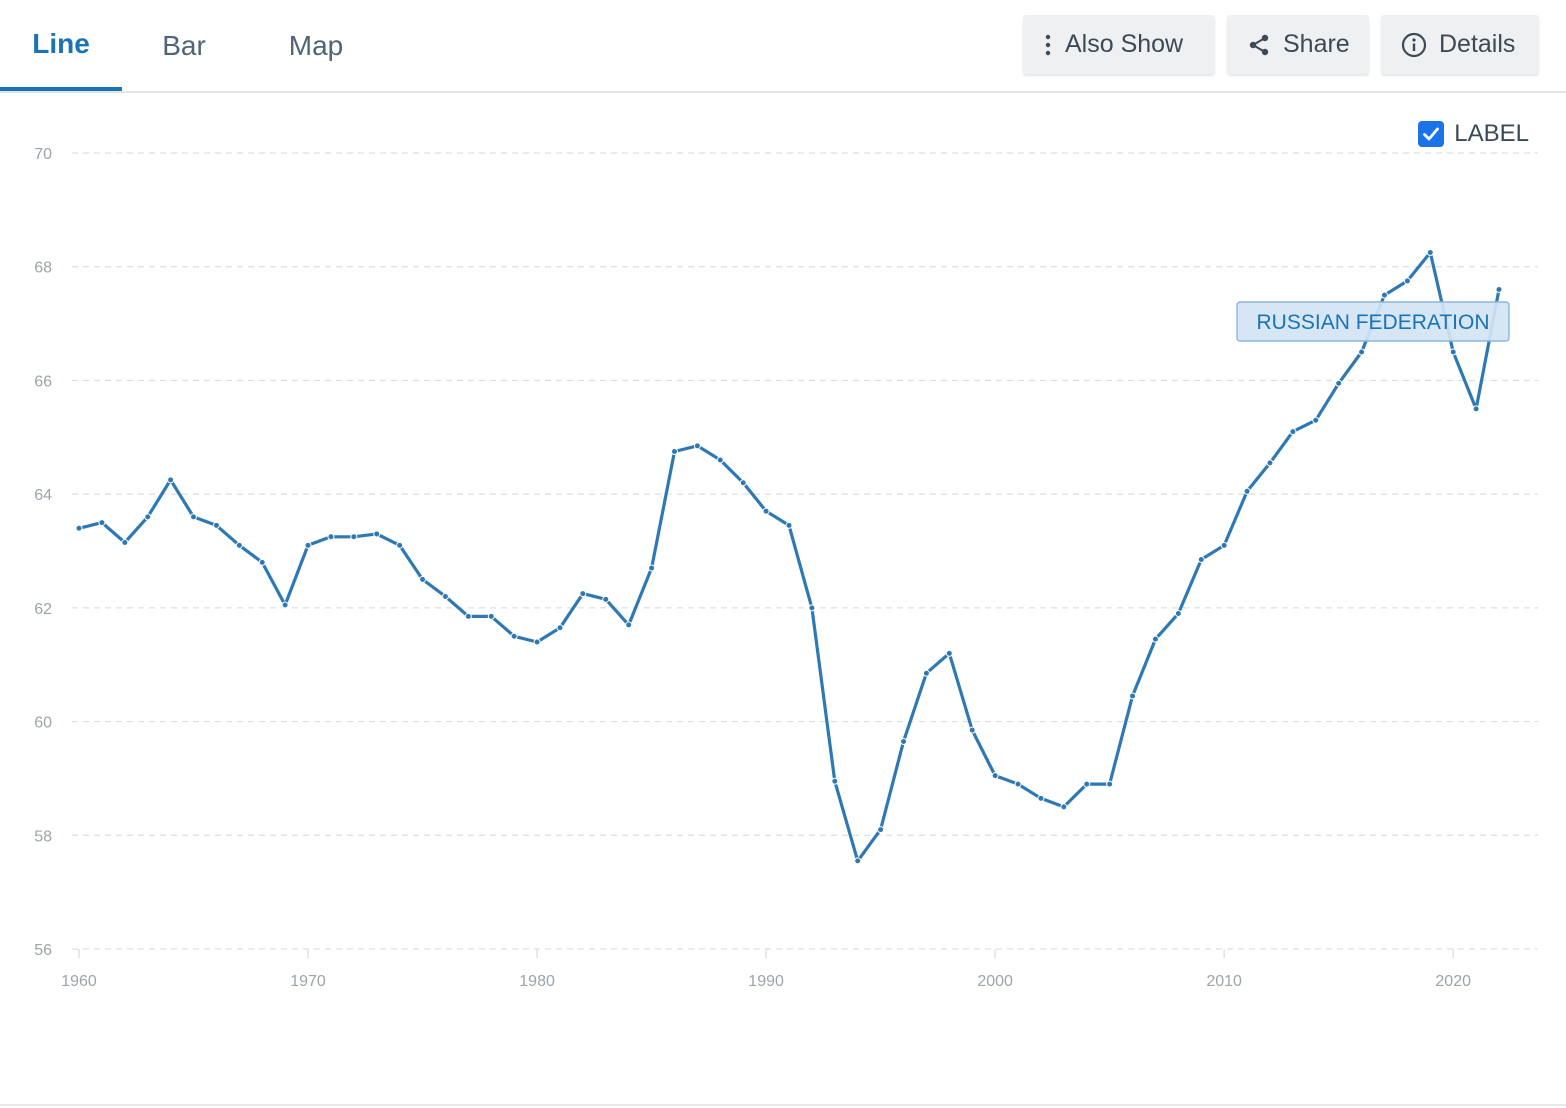  I want to click on series-label: RUSSIAN FEDERATION, so click(1373, 322).